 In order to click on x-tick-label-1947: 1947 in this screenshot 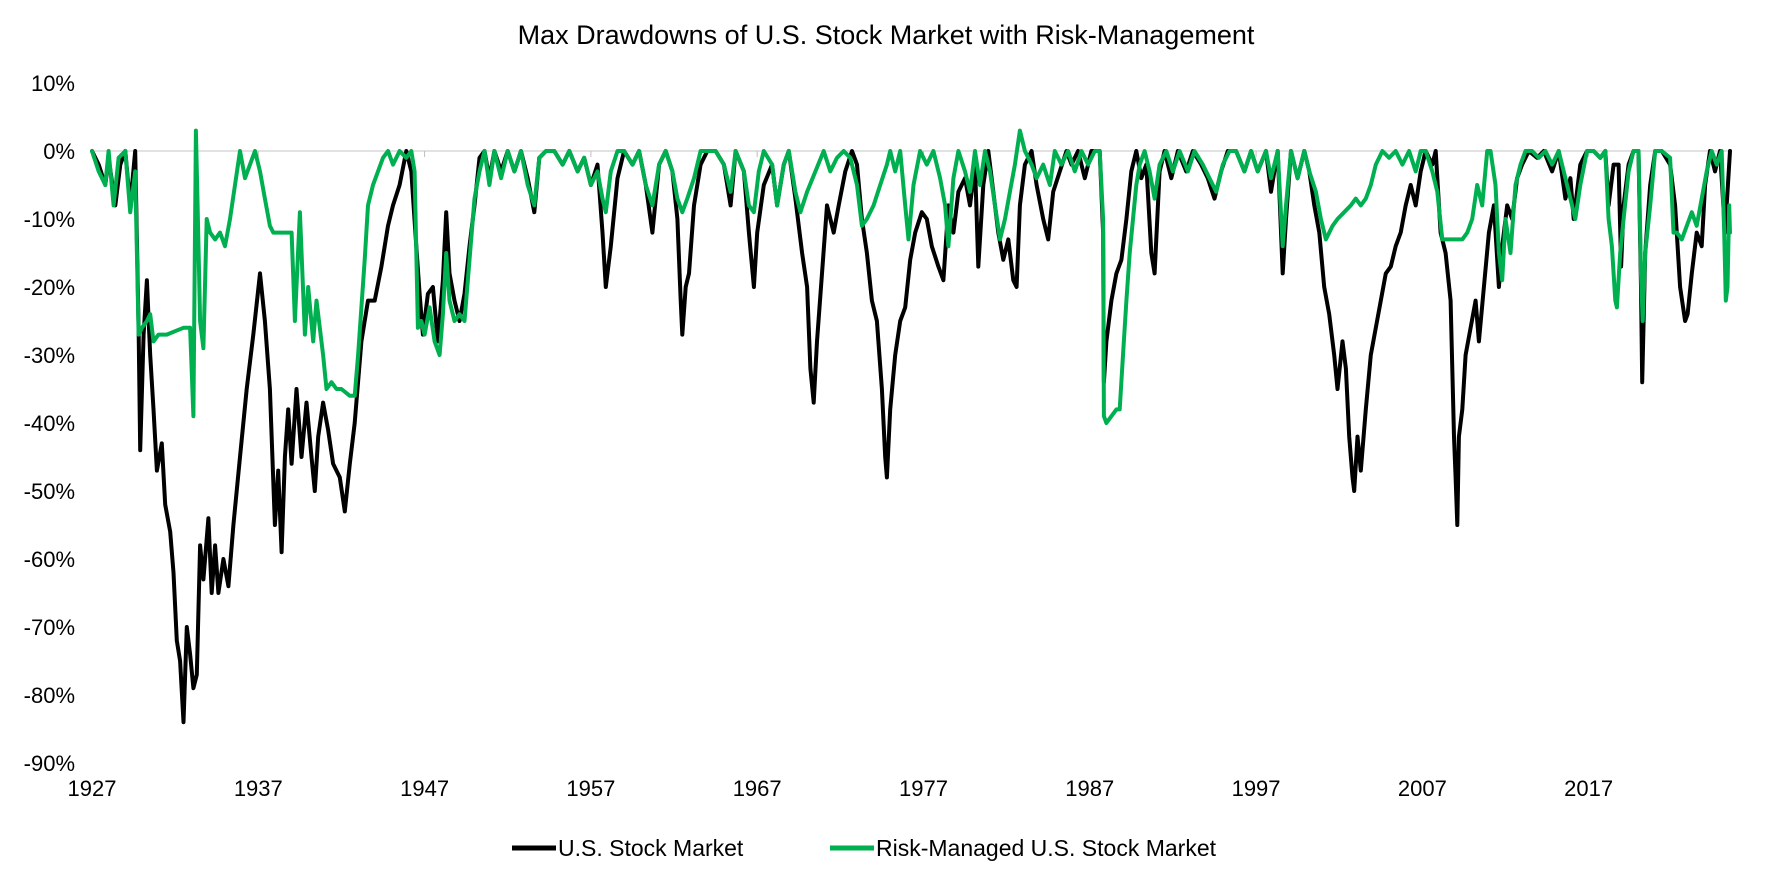, I will do `click(424, 788)`.